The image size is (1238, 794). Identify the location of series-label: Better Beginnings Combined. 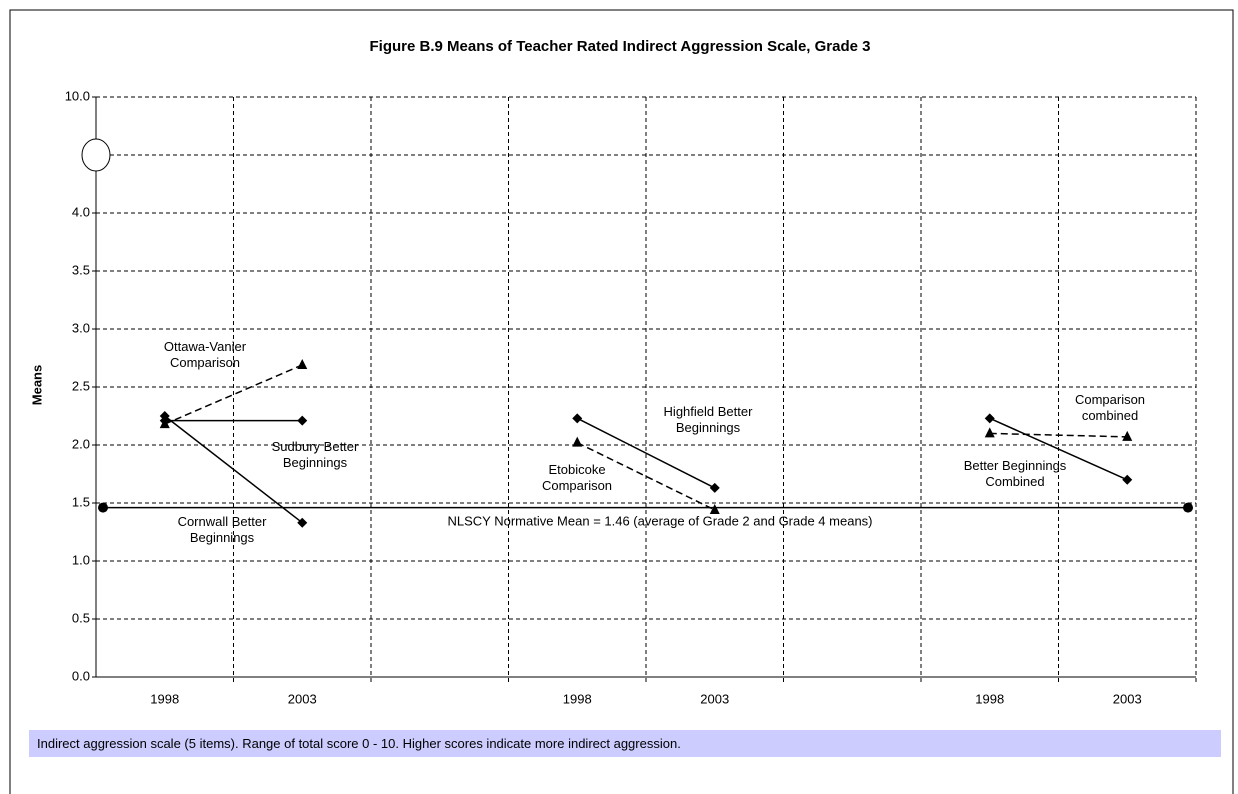
(1015, 473).